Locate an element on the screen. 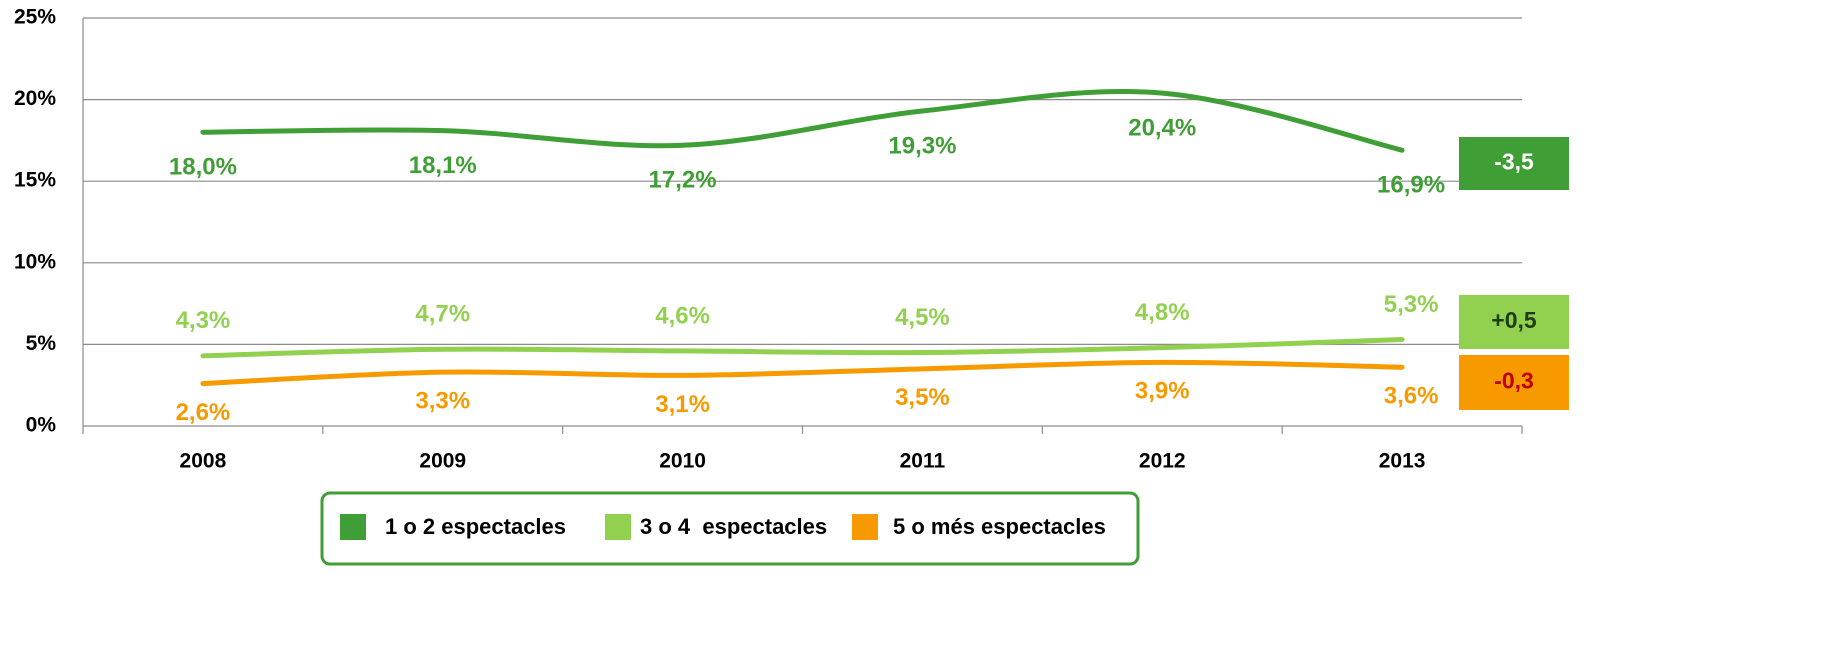 This screenshot has width=1829, height=659. data-label: 3,1% is located at coordinates (682, 404).